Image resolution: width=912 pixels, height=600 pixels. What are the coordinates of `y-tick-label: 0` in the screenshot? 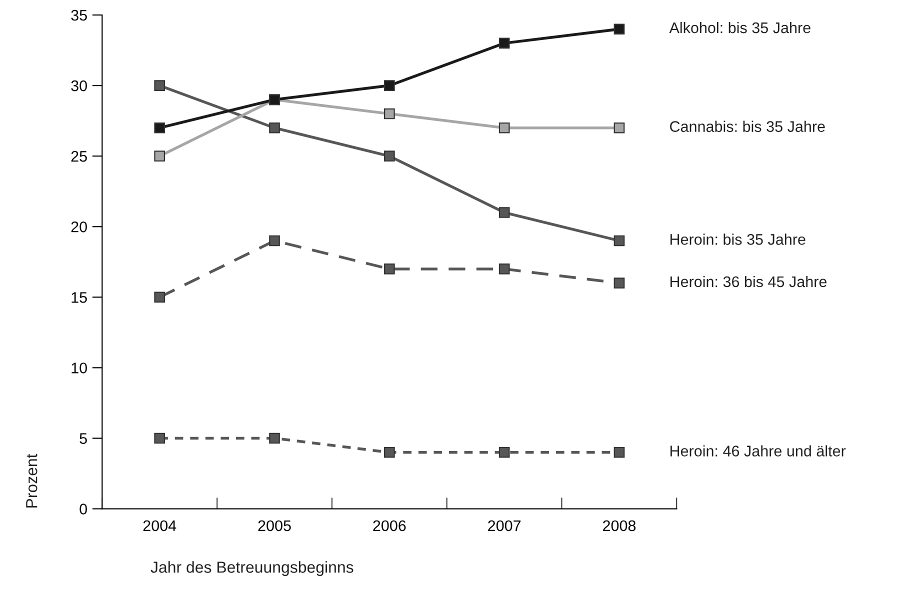 It's located at (83, 509).